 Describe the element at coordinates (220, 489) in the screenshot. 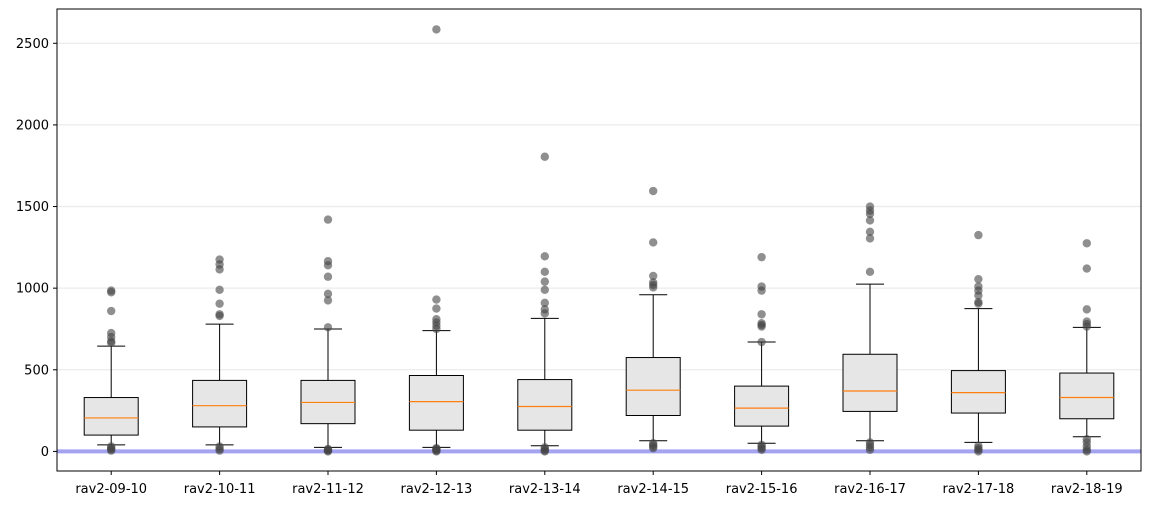

I see `x-tick-label: rav2-10-11` at that location.